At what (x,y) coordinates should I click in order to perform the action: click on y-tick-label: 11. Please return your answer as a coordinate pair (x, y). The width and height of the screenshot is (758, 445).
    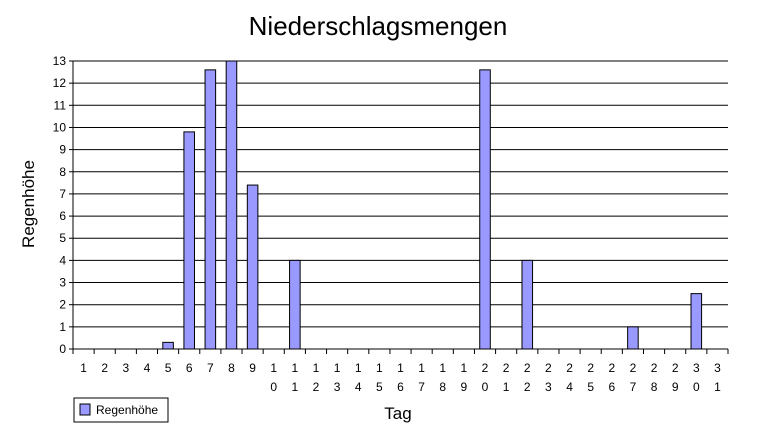
    Looking at the image, I should click on (60, 105).